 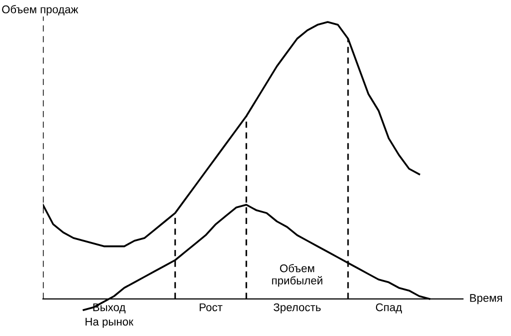 What do you see at coordinates (110, 315) in the screenshot?
I see `annotation: Выход На рынок` at bounding box center [110, 315].